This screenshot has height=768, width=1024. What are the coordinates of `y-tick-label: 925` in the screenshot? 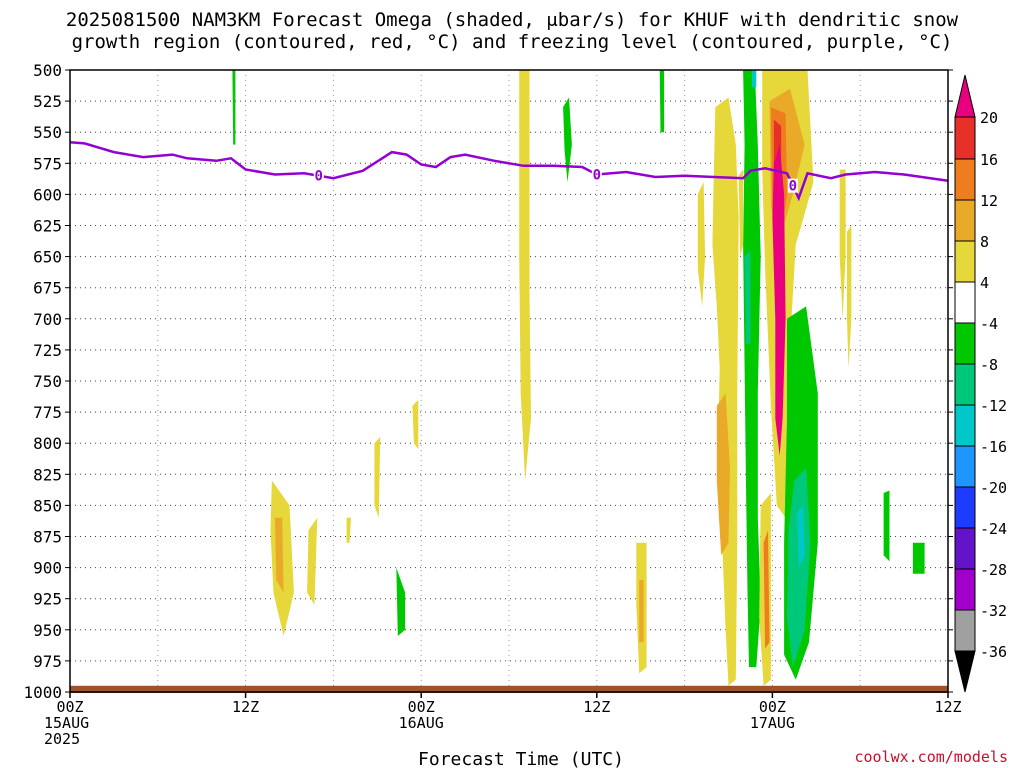 It's located at (47, 599).